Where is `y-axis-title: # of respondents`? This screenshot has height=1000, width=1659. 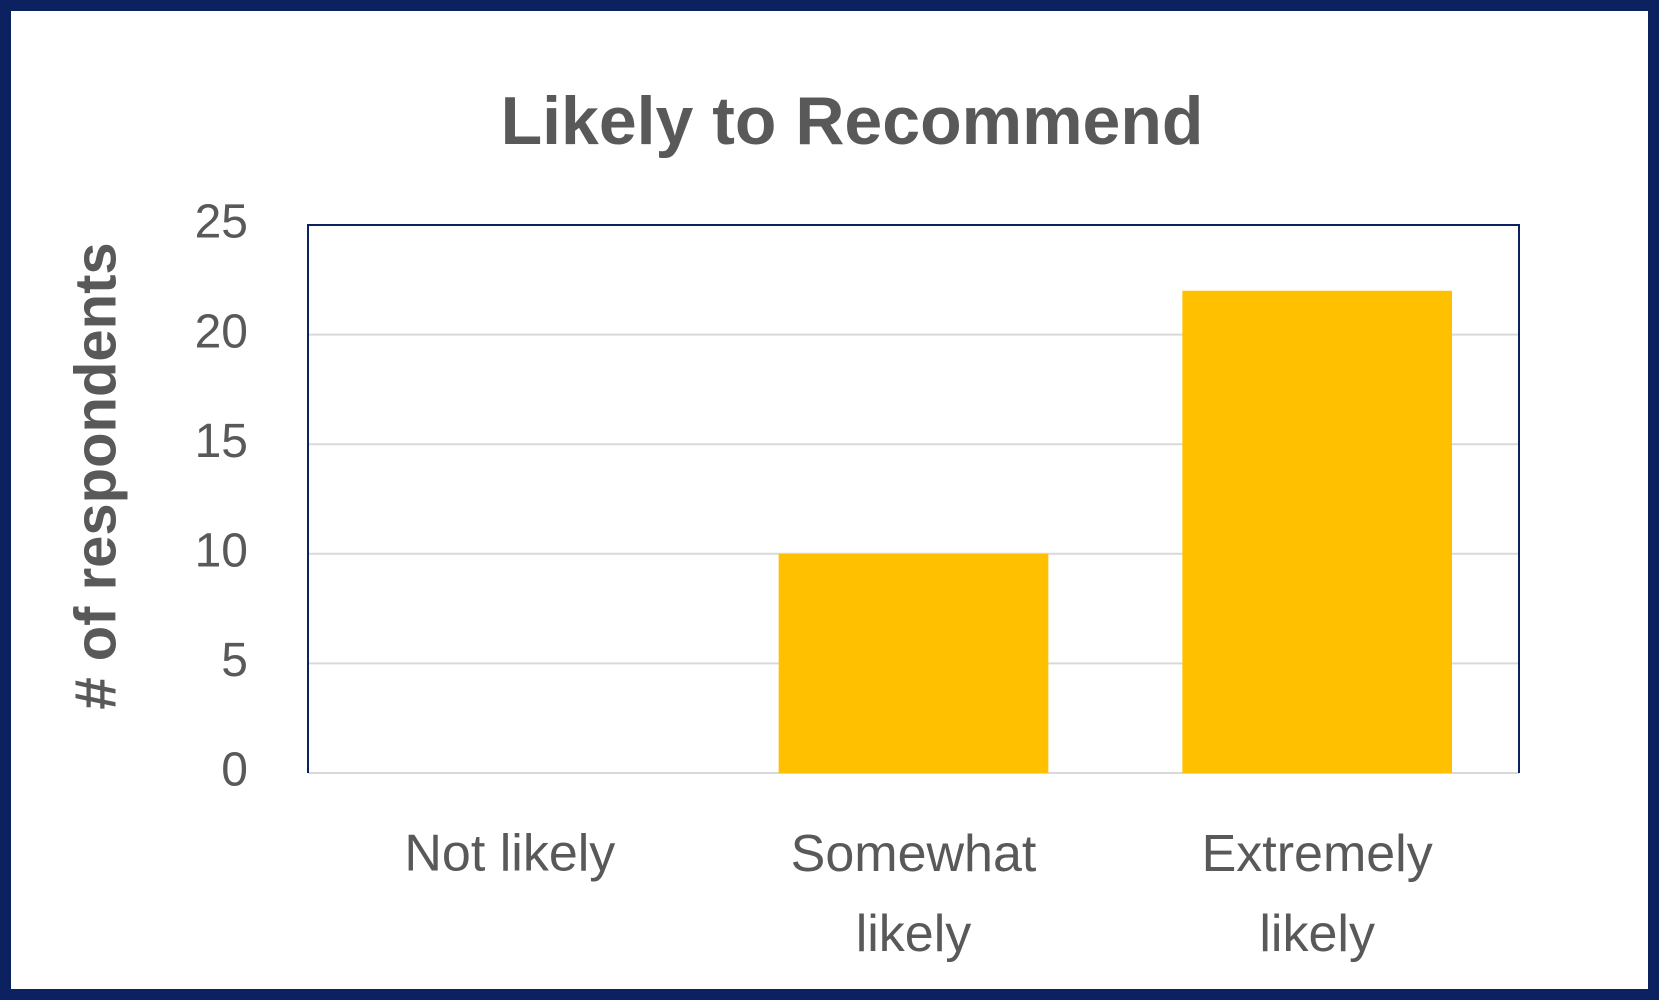 y-axis-title: # of respondents is located at coordinates (95, 475).